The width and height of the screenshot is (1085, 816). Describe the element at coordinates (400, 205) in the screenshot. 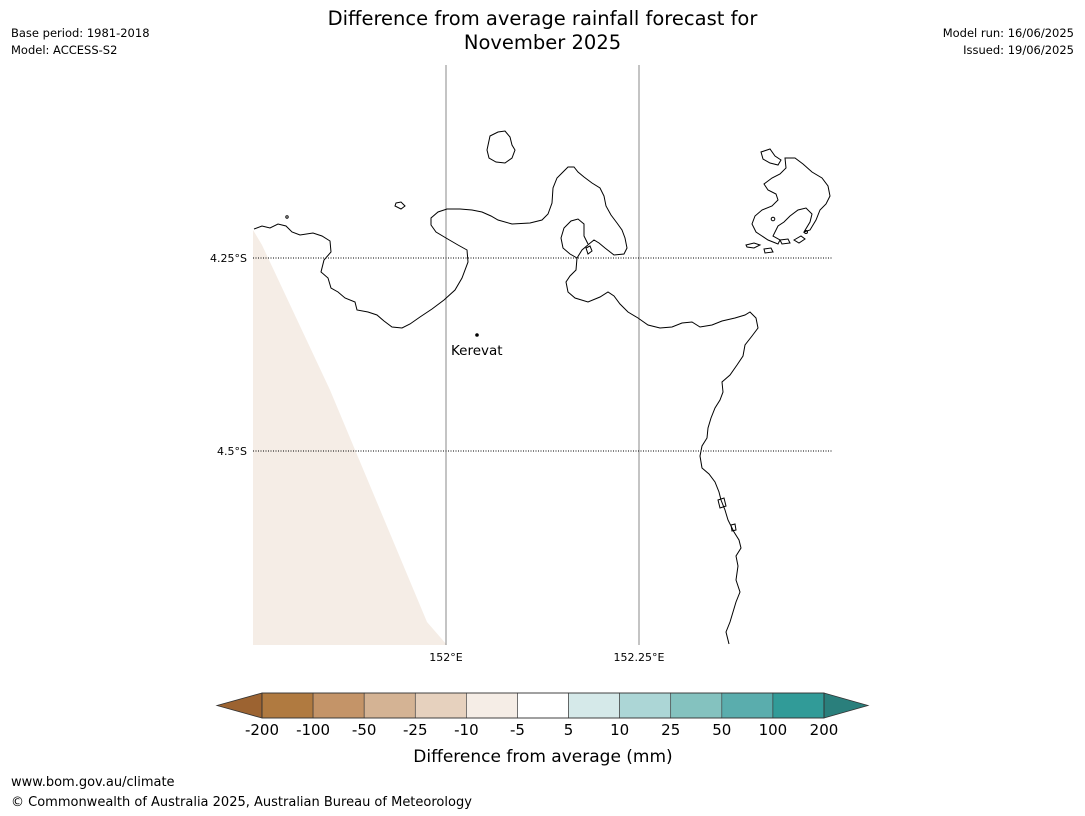

I see `islet-west` at that location.